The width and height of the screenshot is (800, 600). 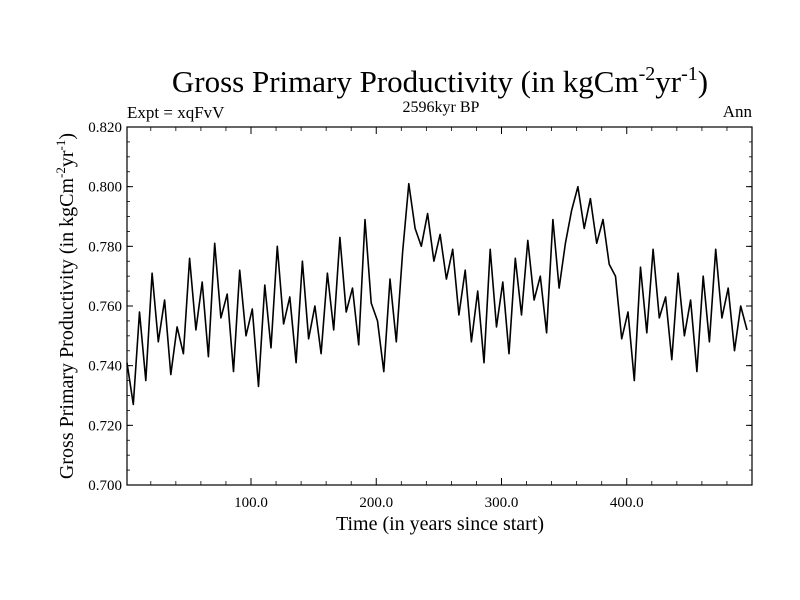 What do you see at coordinates (105, 128) in the screenshot?
I see `y-tick-label: 0.820` at bounding box center [105, 128].